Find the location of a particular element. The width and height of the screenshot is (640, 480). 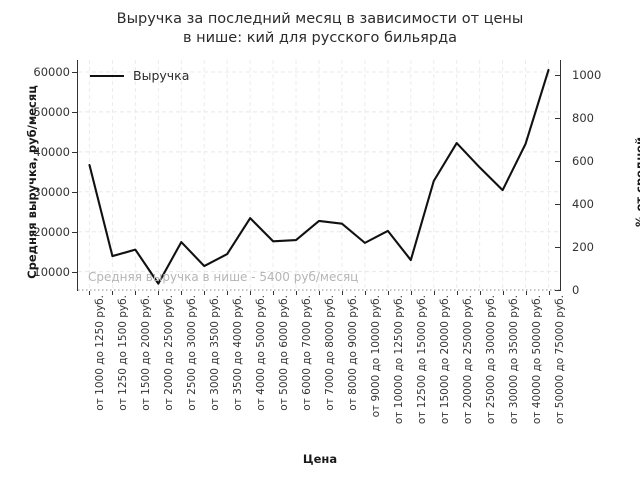

x-tick-label: от 30000 до 35000 руб. is located at coordinates (513, 360).